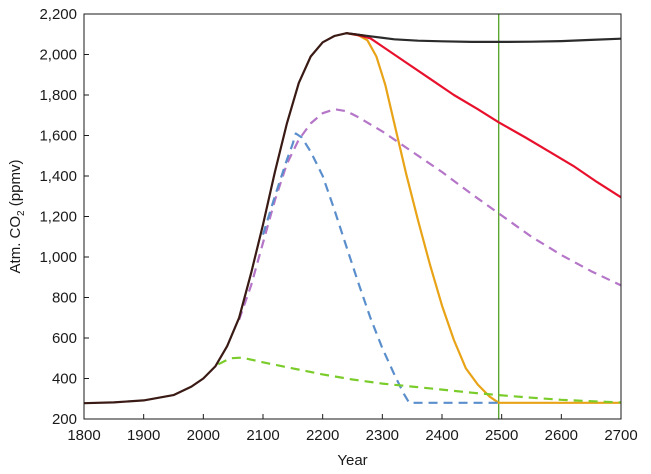 The height and width of the screenshot is (474, 651). I want to click on y-tick-label: 1,400, so click(58, 176).